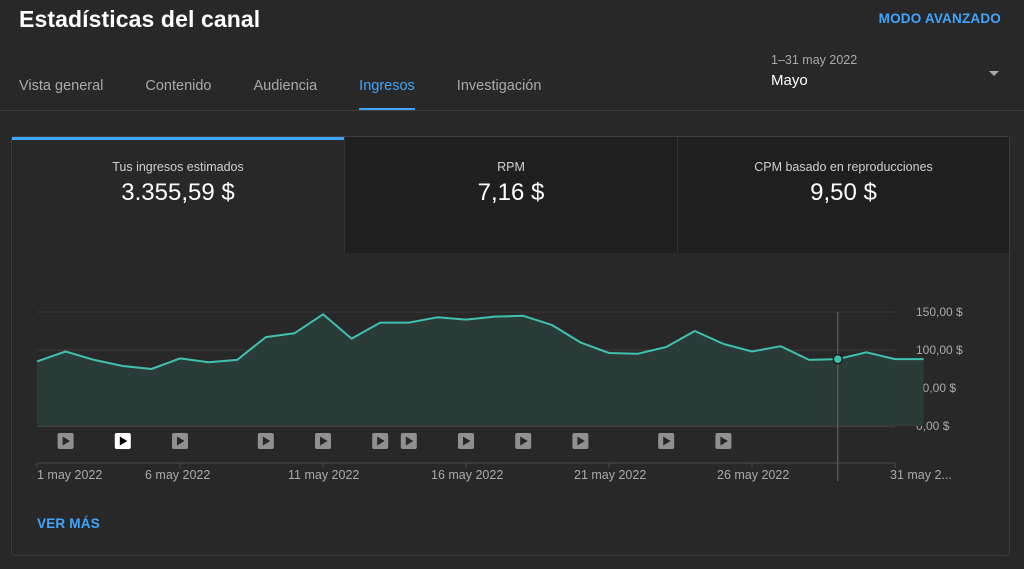 The width and height of the screenshot is (1024, 569). I want to click on tab-research: Investigación, so click(499, 86).